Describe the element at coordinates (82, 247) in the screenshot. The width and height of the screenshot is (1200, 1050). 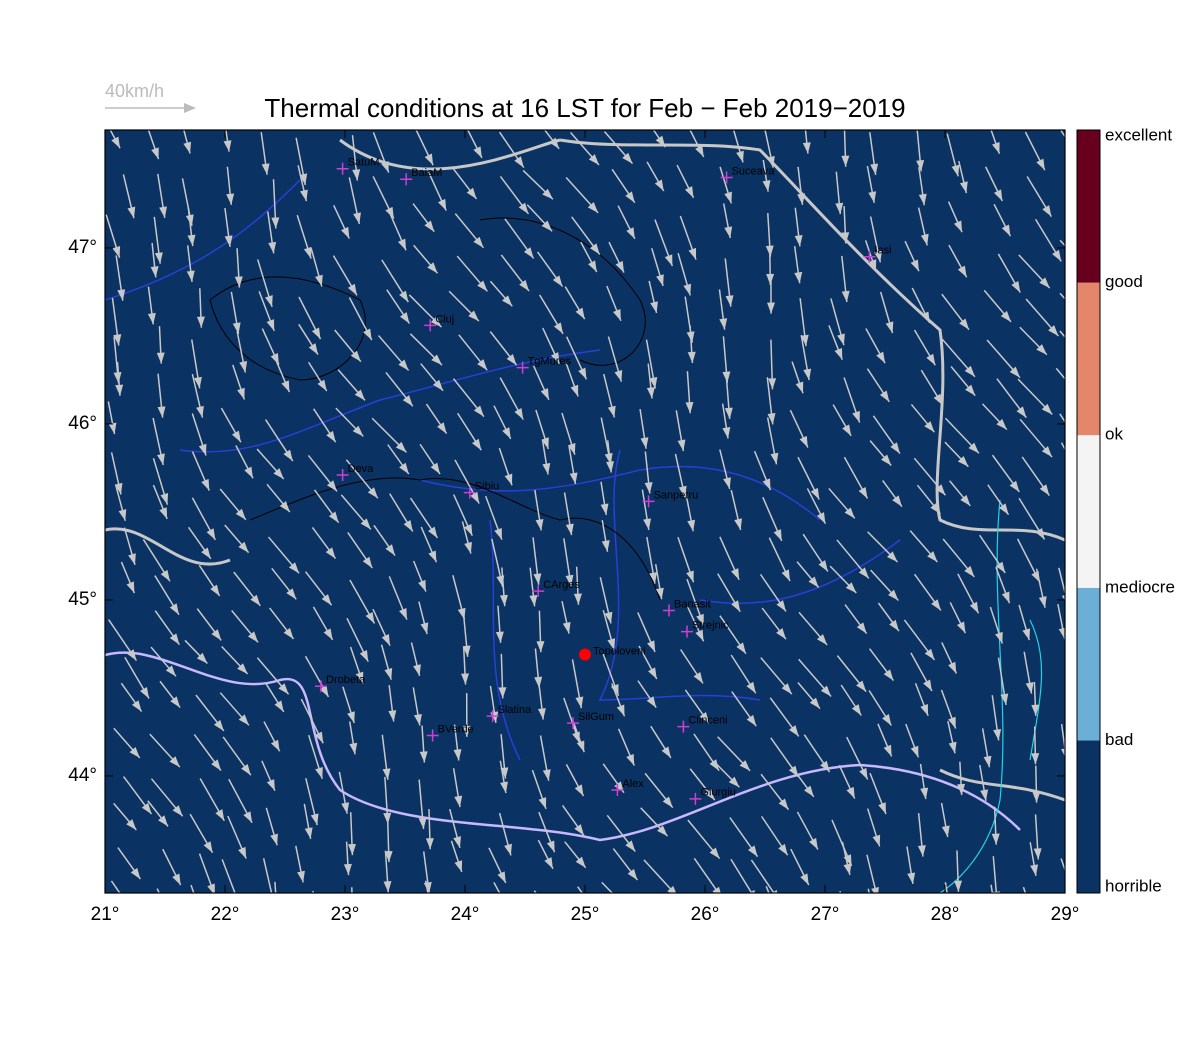
I see `y-tick-label: 47°` at that location.